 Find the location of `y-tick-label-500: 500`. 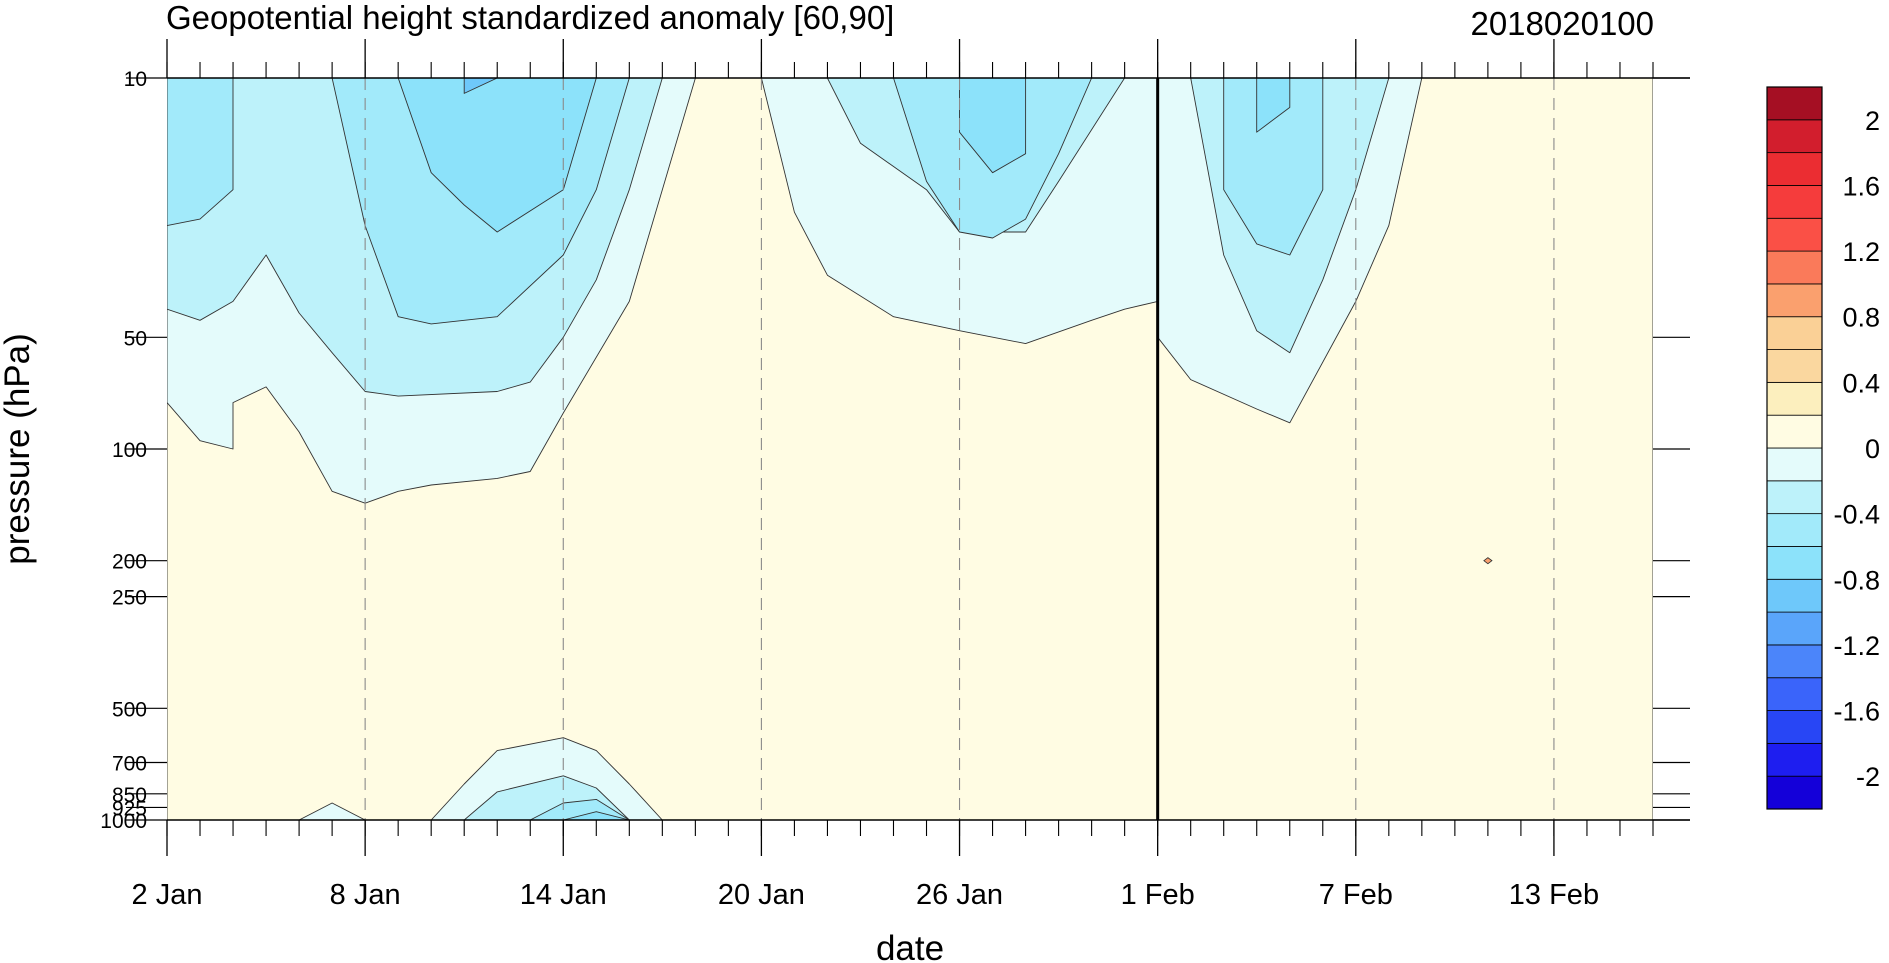

y-tick-label-500: 500 is located at coordinates (129, 709).